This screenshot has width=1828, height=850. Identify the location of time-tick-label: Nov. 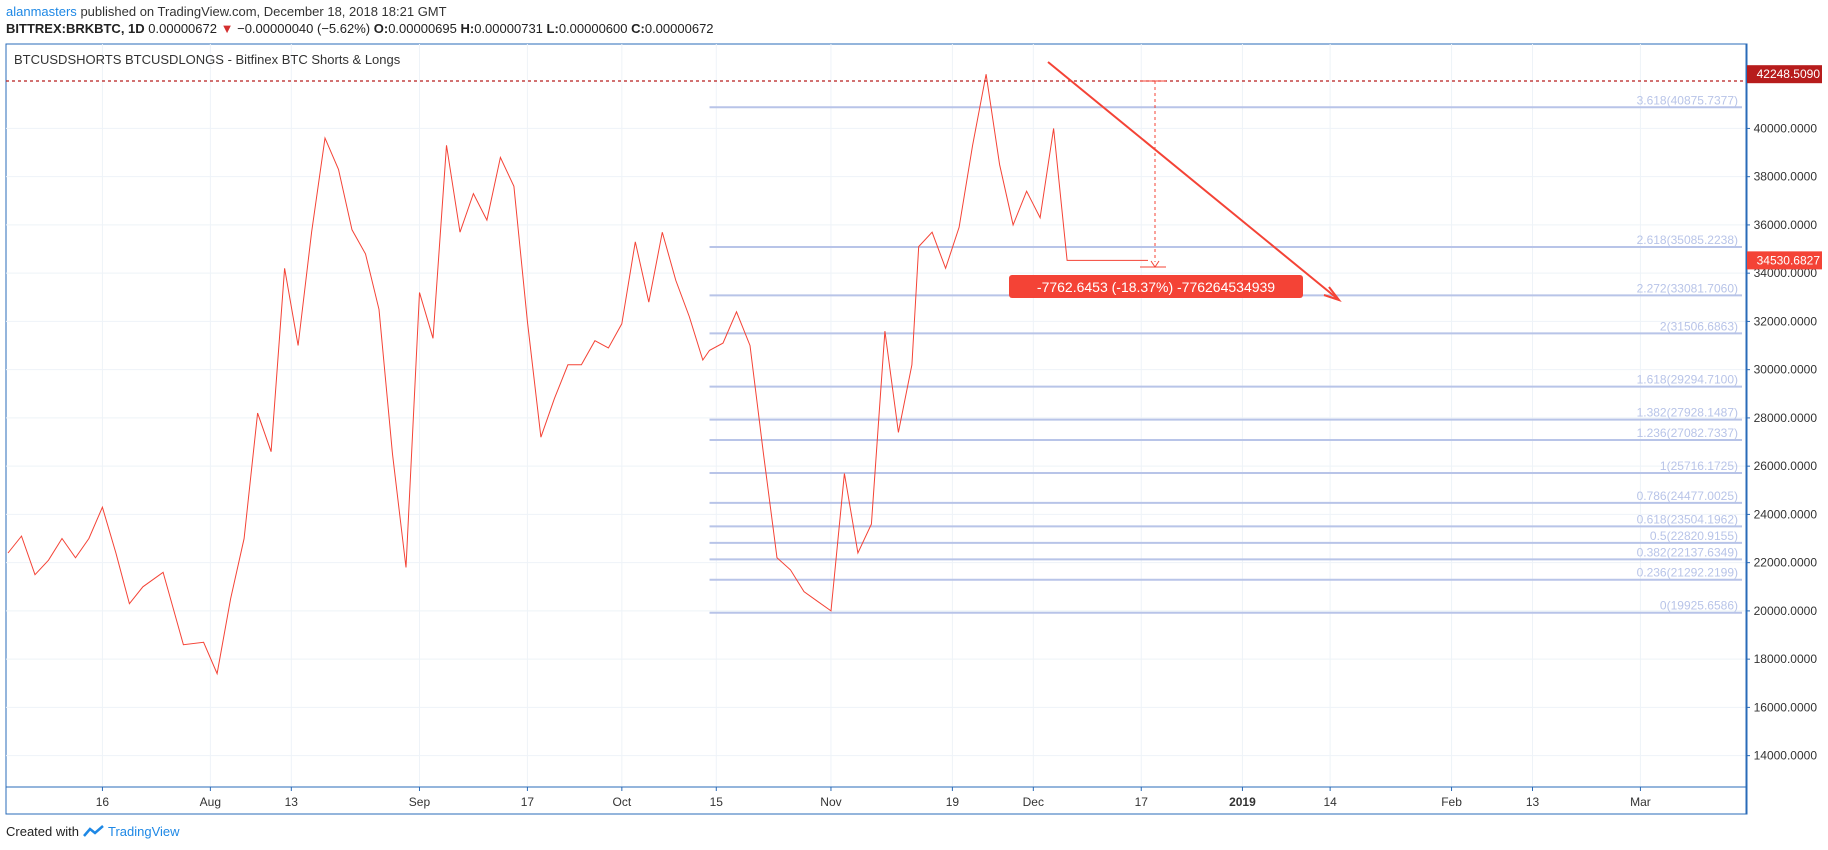
(830, 802).